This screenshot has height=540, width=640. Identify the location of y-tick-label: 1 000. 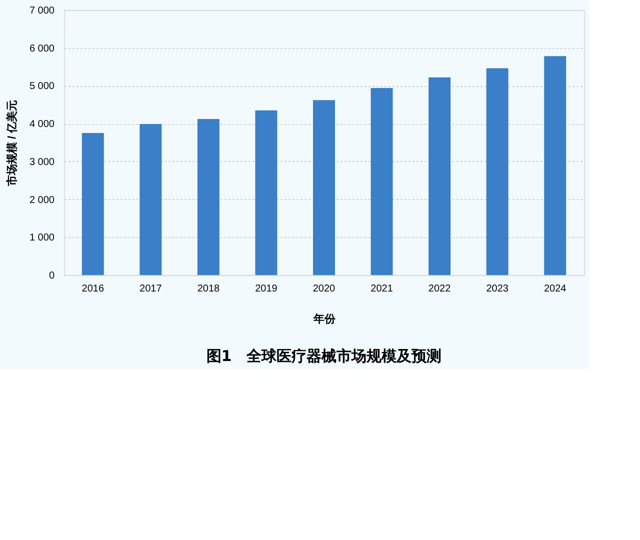
(42, 238).